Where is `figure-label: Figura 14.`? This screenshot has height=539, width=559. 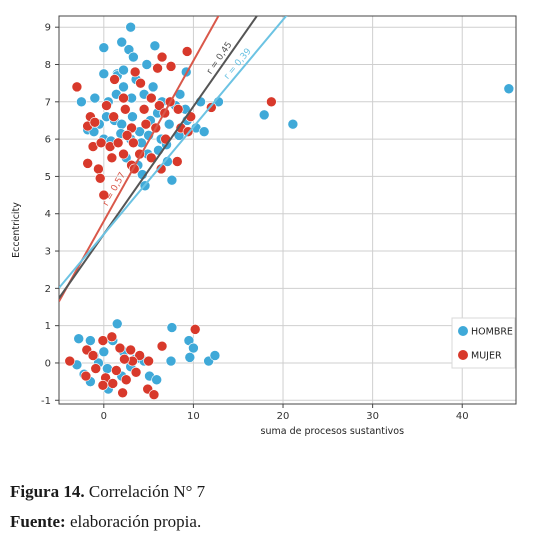 figure-label: Figura 14. is located at coordinates (47, 491).